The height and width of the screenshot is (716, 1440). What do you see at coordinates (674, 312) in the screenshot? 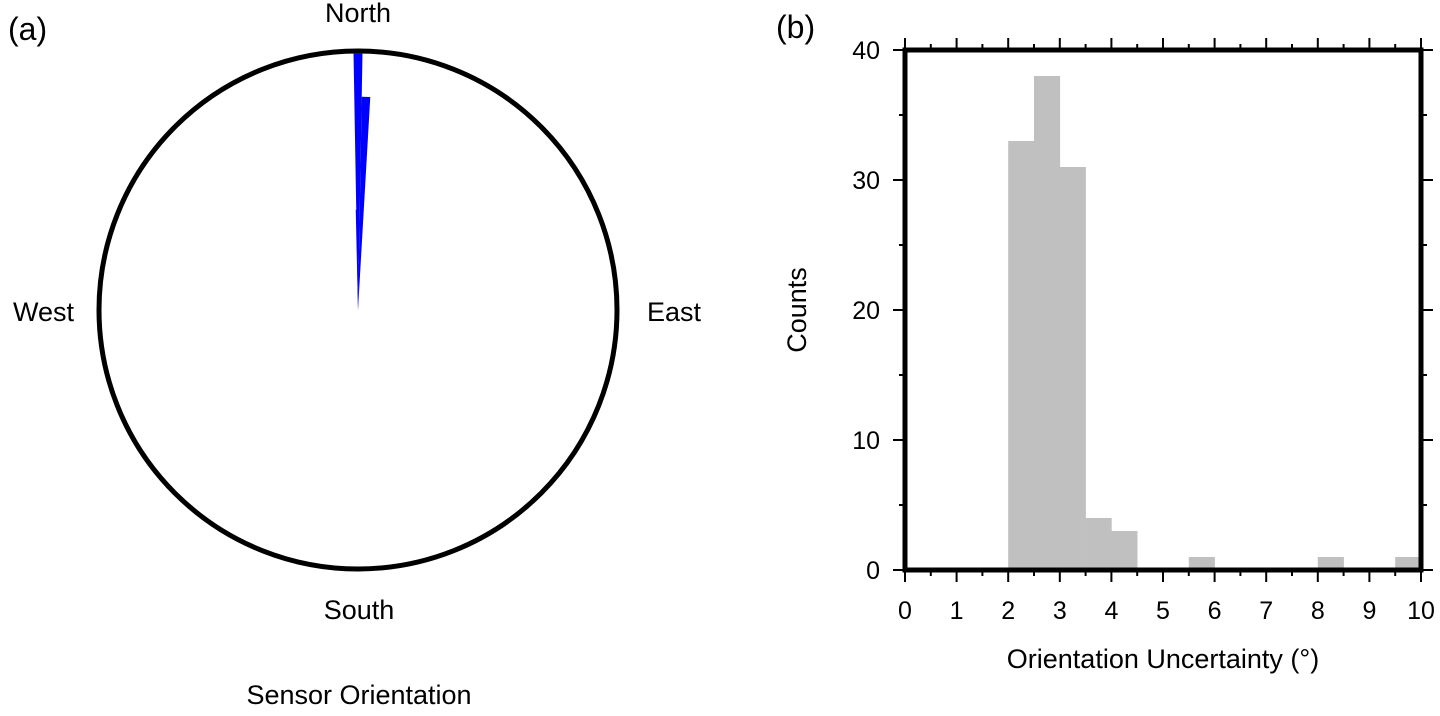
I see `east-label: East` at bounding box center [674, 312].